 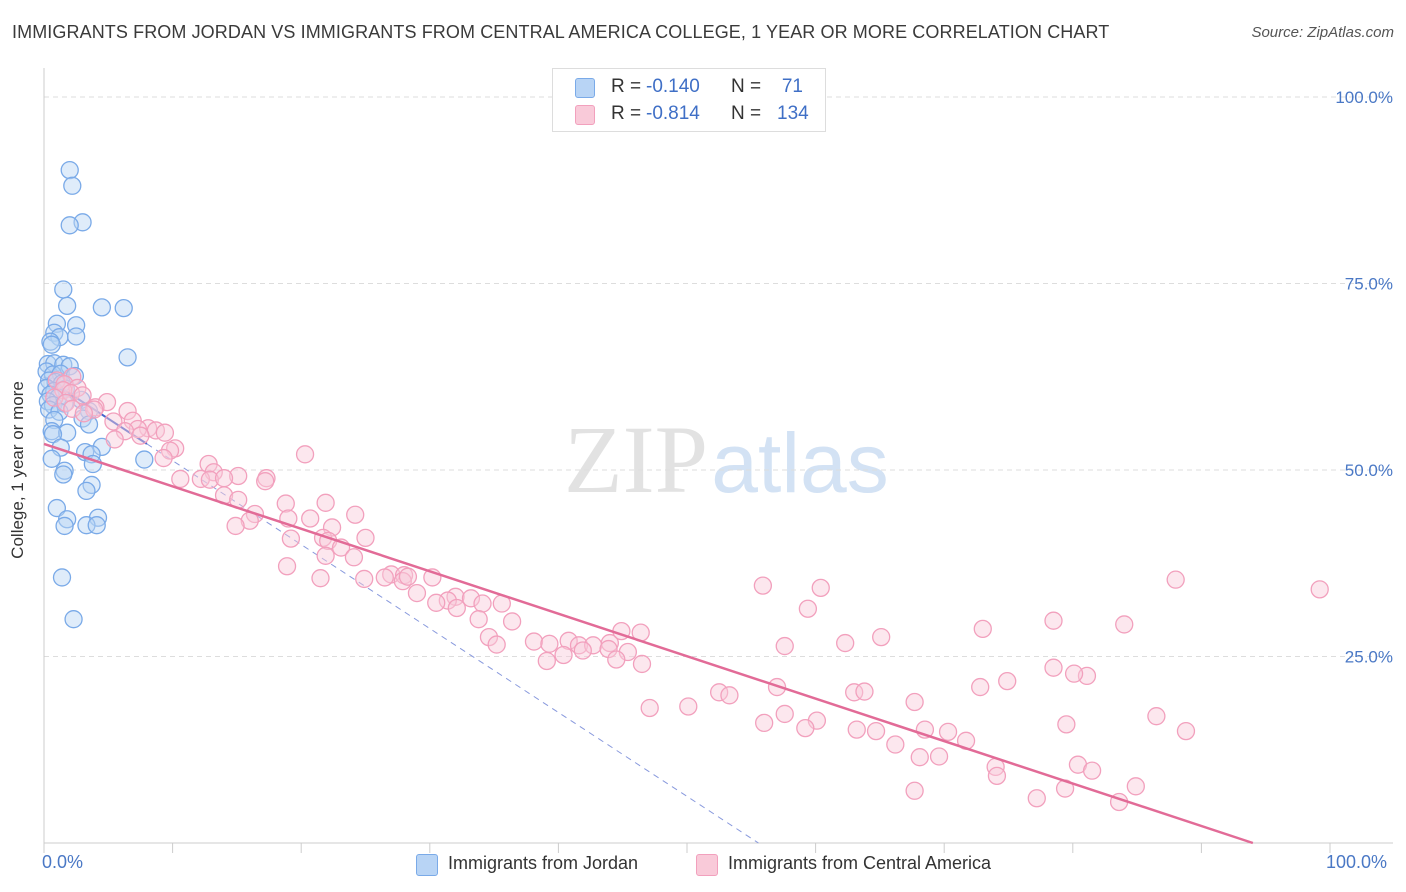 What do you see at coordinates (1369, 657) in the screenshot?
I see `y-tick-label: 25.0%` at bounding box center [1369, 657].